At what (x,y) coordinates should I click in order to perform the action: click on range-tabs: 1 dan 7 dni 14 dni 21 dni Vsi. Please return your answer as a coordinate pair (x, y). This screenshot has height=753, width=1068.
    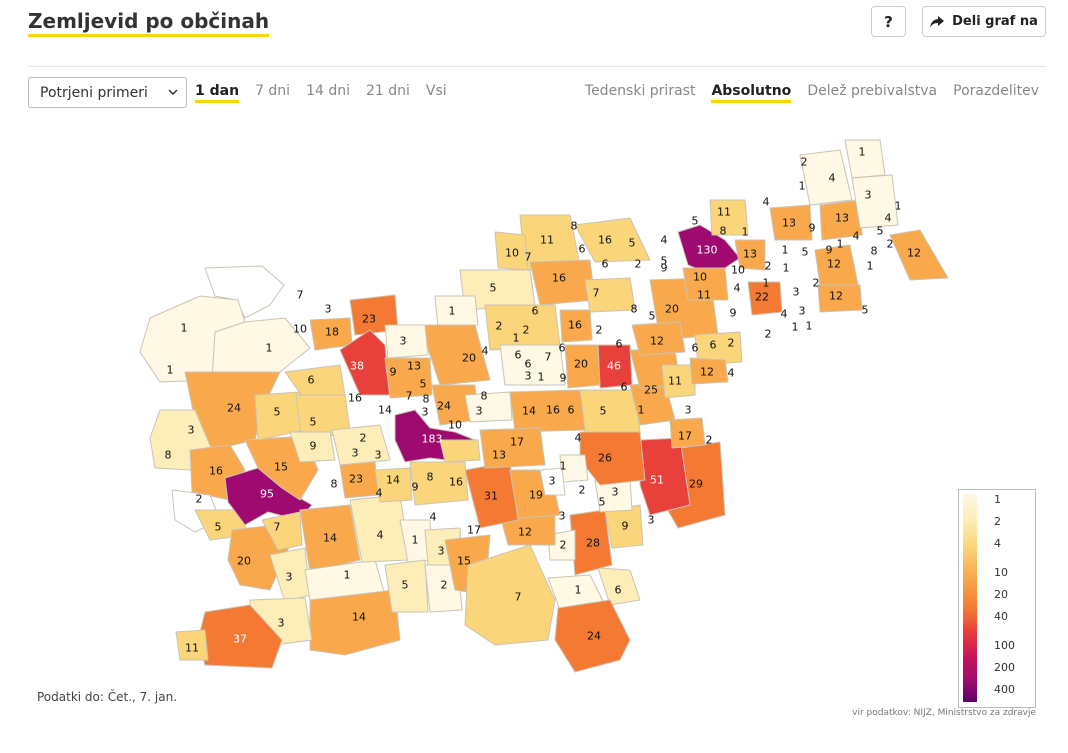
    Looking at the image, I should click on (329, 92).